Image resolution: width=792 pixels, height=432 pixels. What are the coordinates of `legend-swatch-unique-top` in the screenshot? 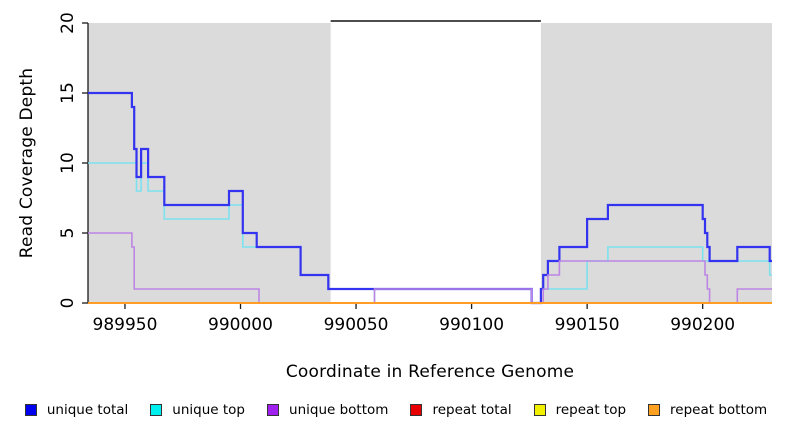 It's located at (156, 410).